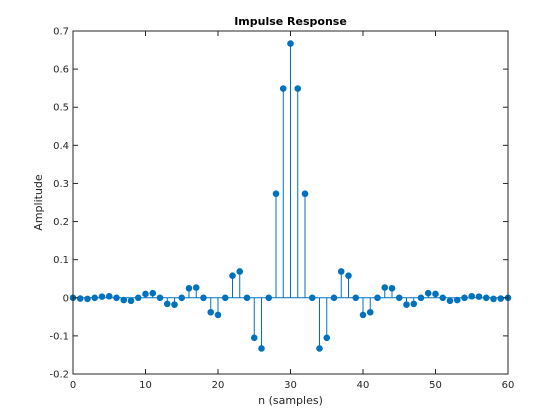 The height and width of the screenshot is (420, 560). Describe the element at coordinates (38, 202) in the screenshot. I see `y-axis-label: Amplitude` at that location.